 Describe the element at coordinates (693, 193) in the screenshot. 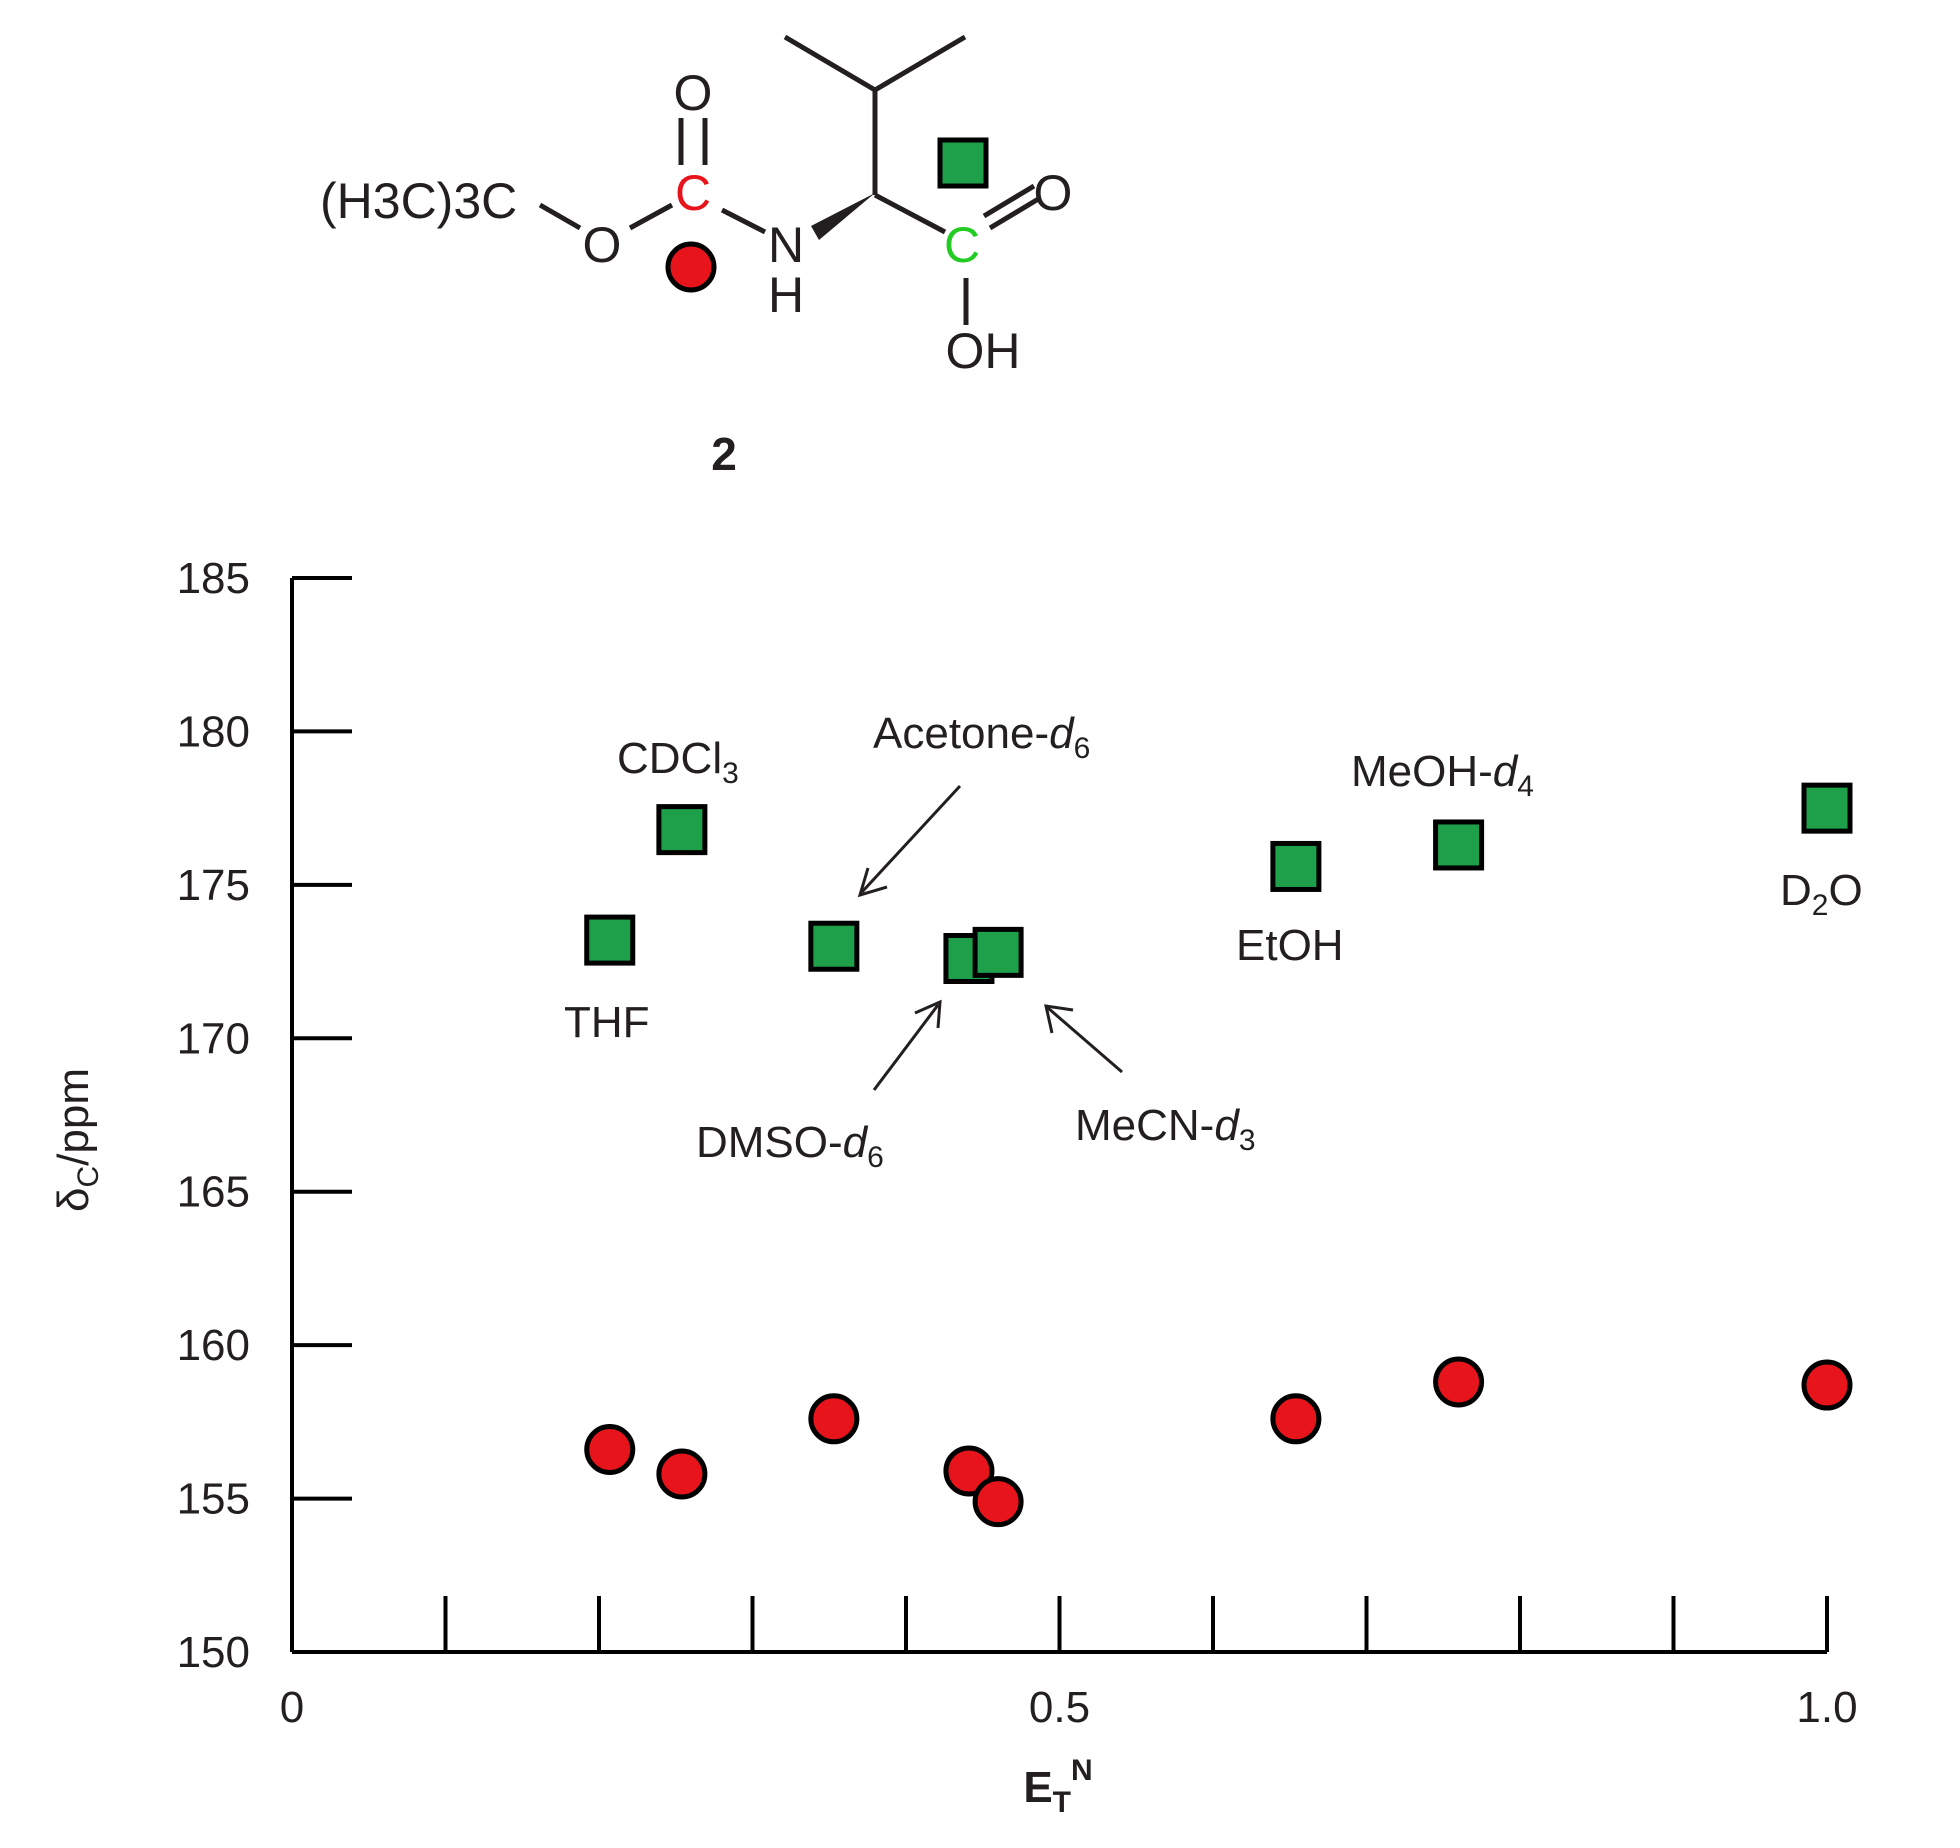

I see `atom-carbamate-c: C` at that location.